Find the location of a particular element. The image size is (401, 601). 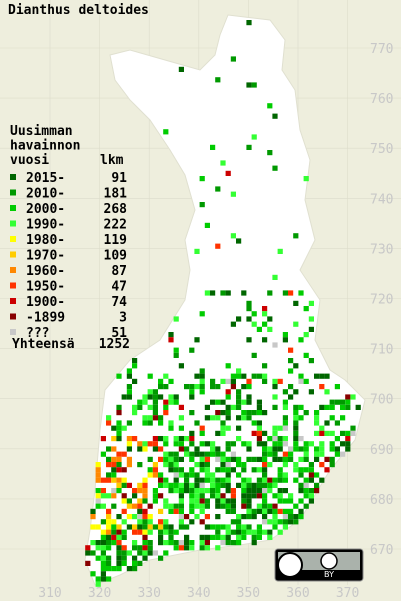

legend-count: 222 is located at coordinates (115, 225).